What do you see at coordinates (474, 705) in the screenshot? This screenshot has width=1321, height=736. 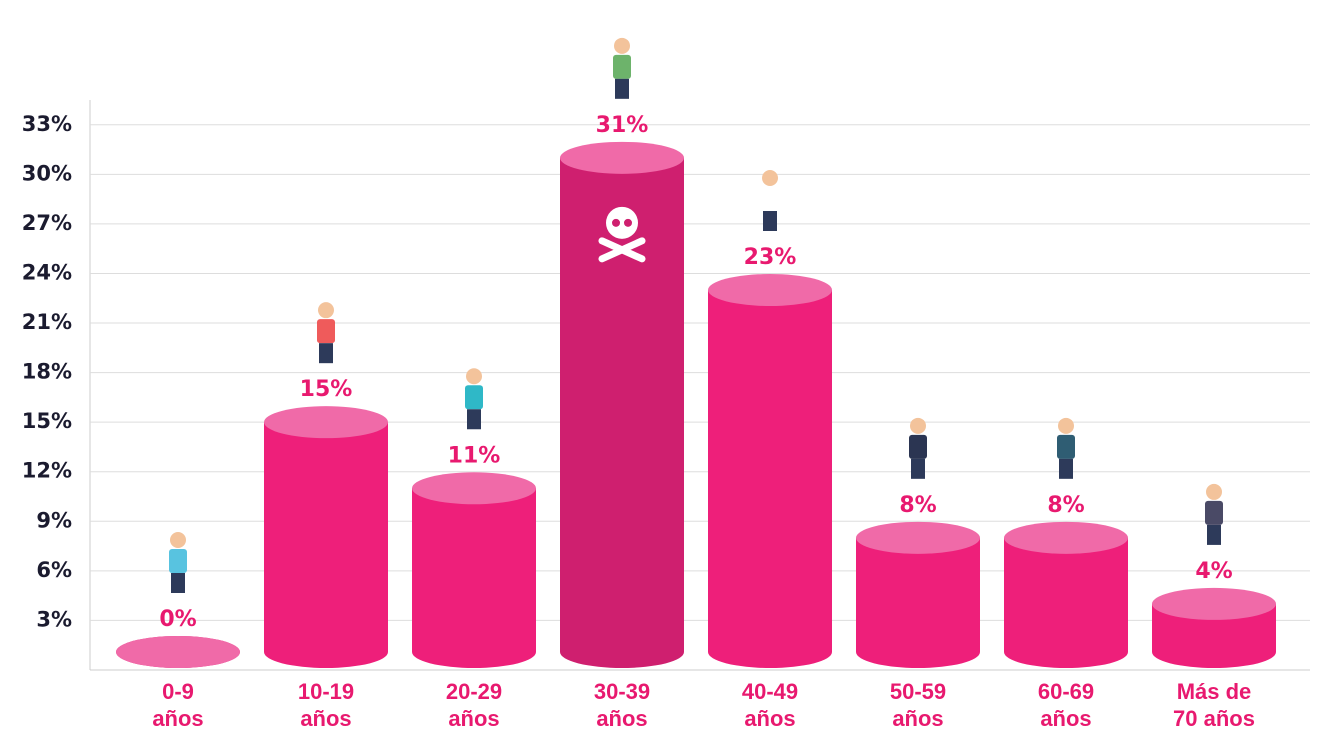 I see `x-tick-label: 20-29 años` at bounding box center [474, 705].